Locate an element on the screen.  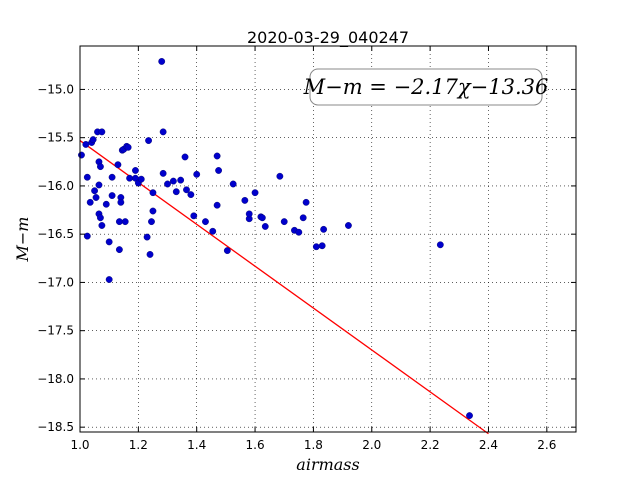
x-tick-label: 2.4 is located at coordinates (488, 445).